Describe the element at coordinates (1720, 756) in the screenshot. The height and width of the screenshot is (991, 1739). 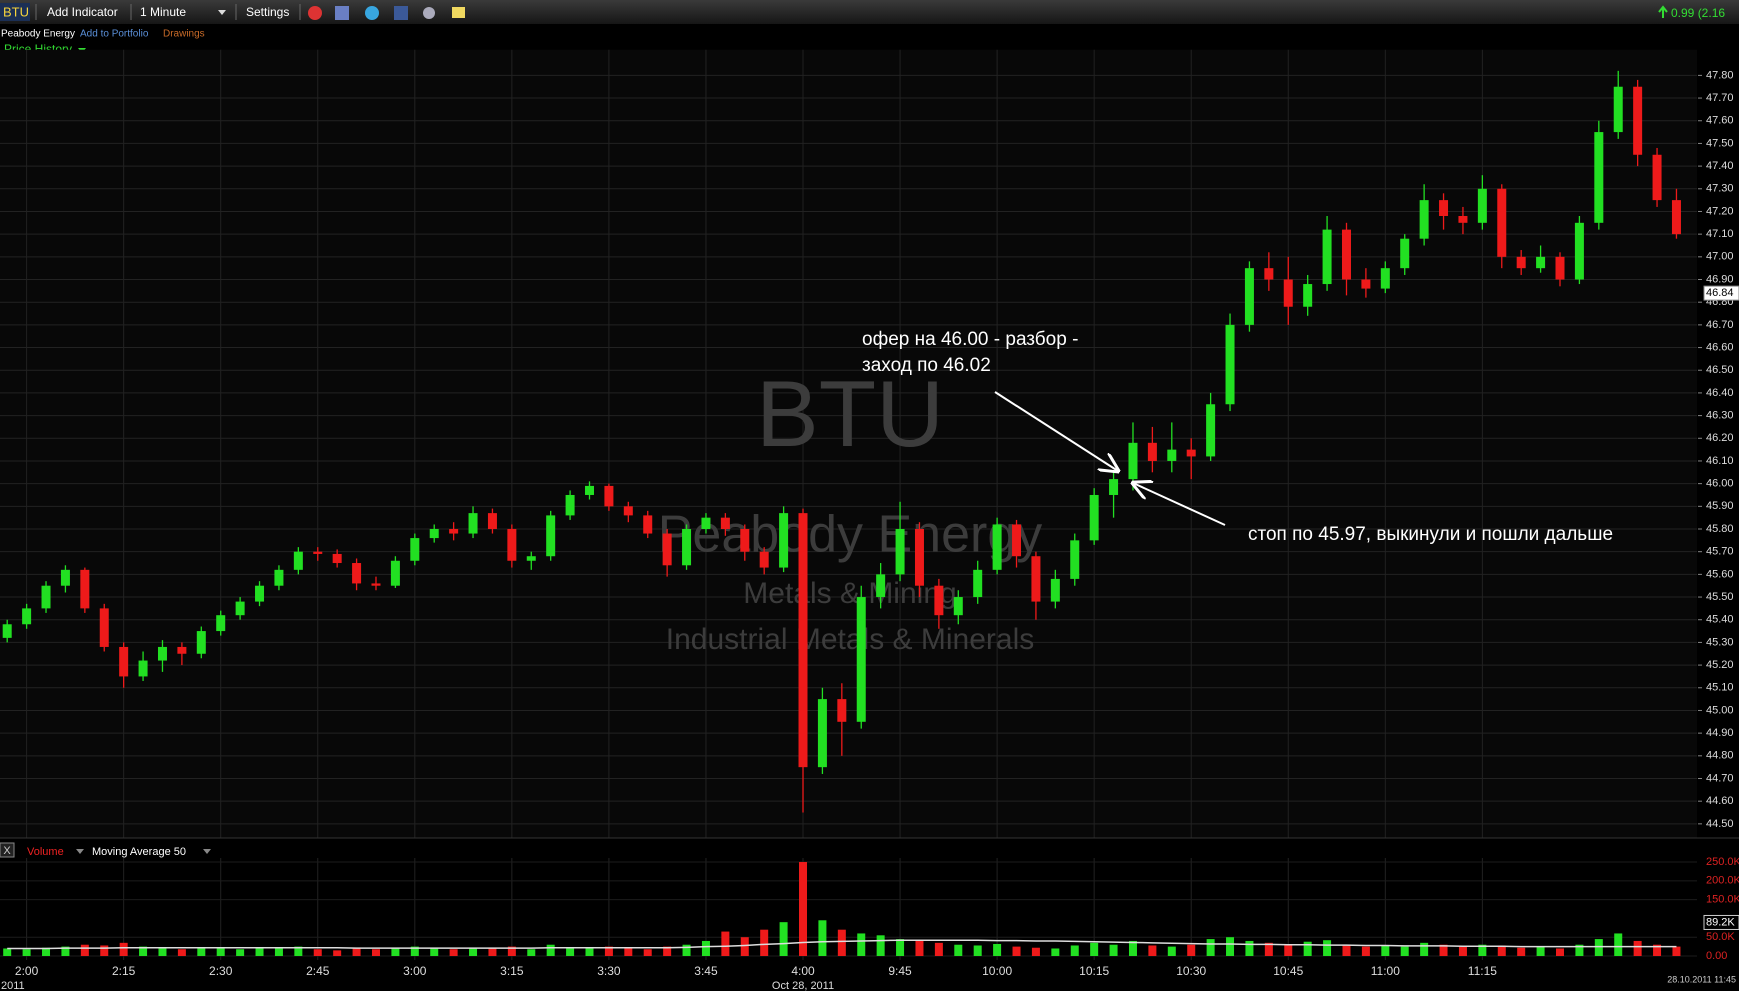
I see `y-tick-label: 44.80` at that location.